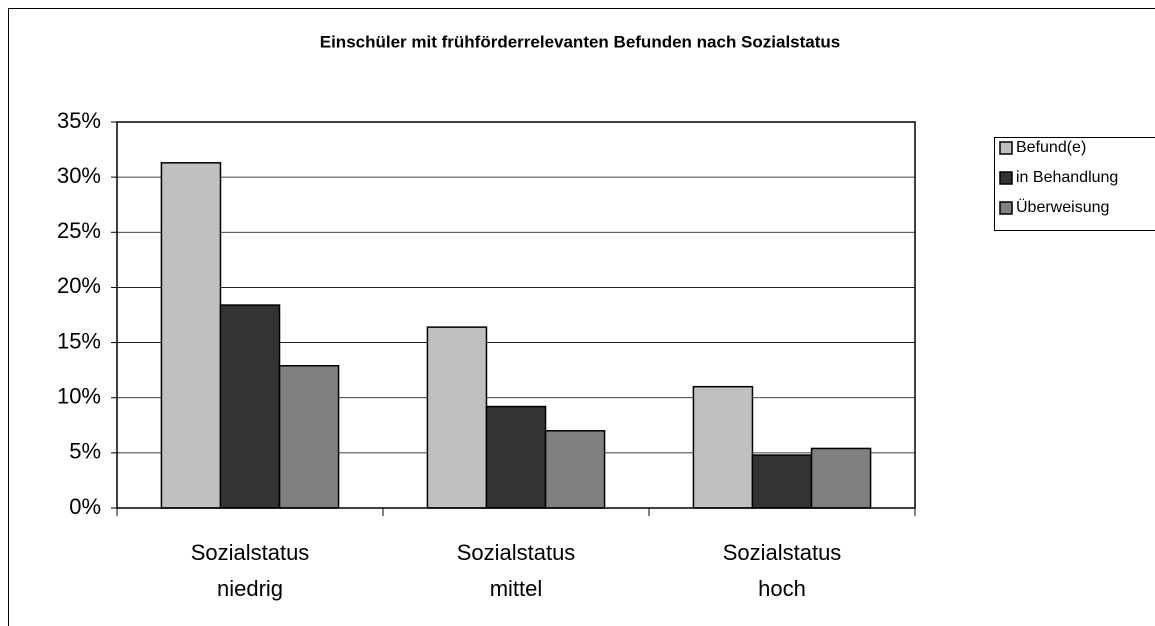 The width and height of the screenshot is (1155, 626). I want to click on y-tick-label: 0%, so click(85, 506).